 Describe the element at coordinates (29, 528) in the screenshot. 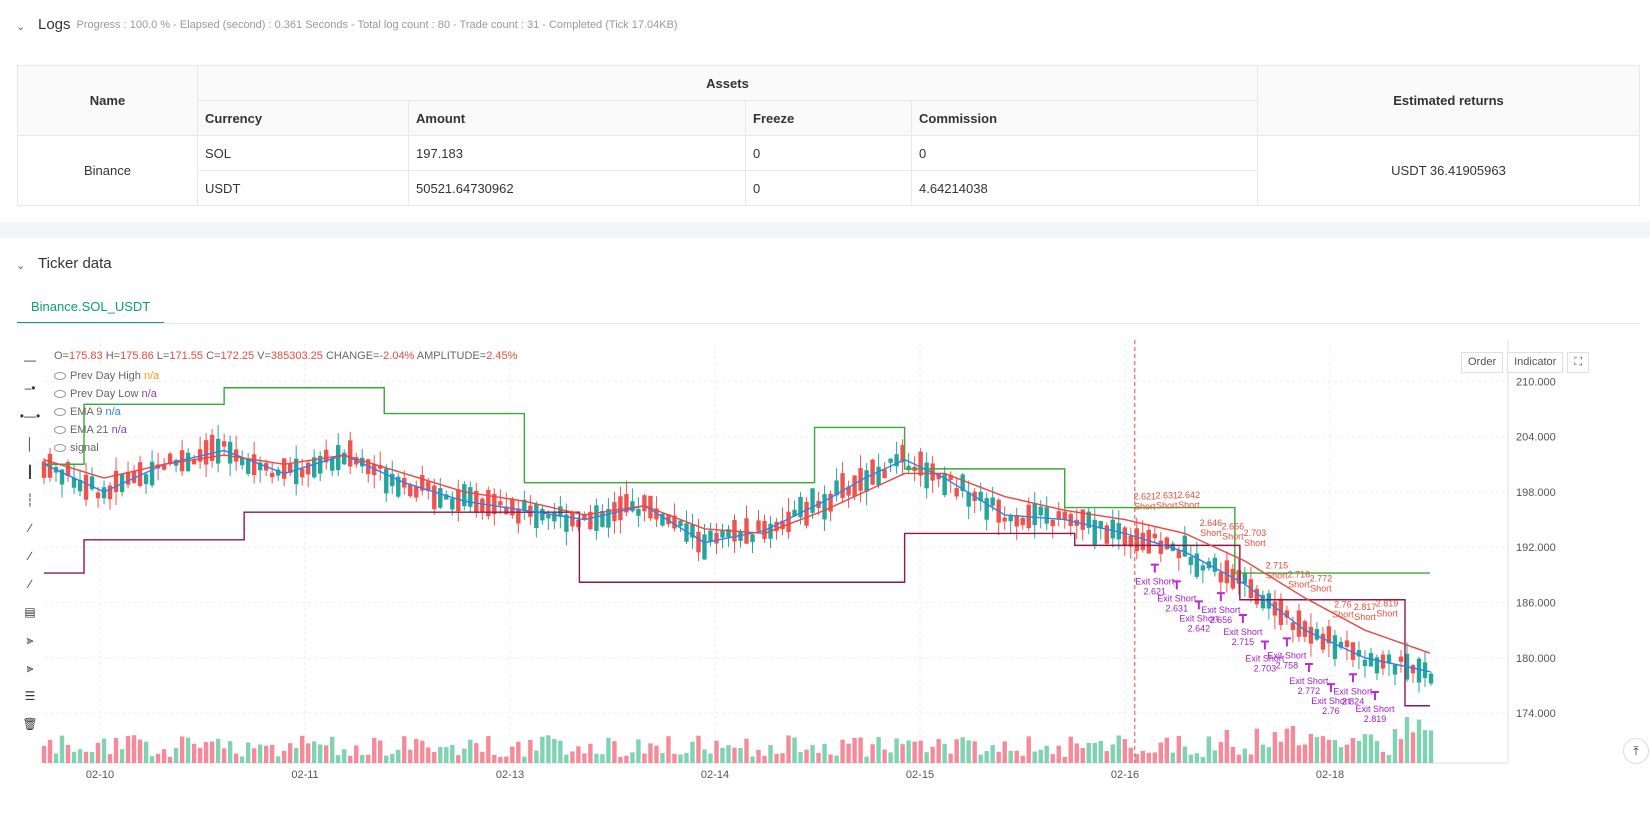

I see `trend-line-icon: ∕` at that location.